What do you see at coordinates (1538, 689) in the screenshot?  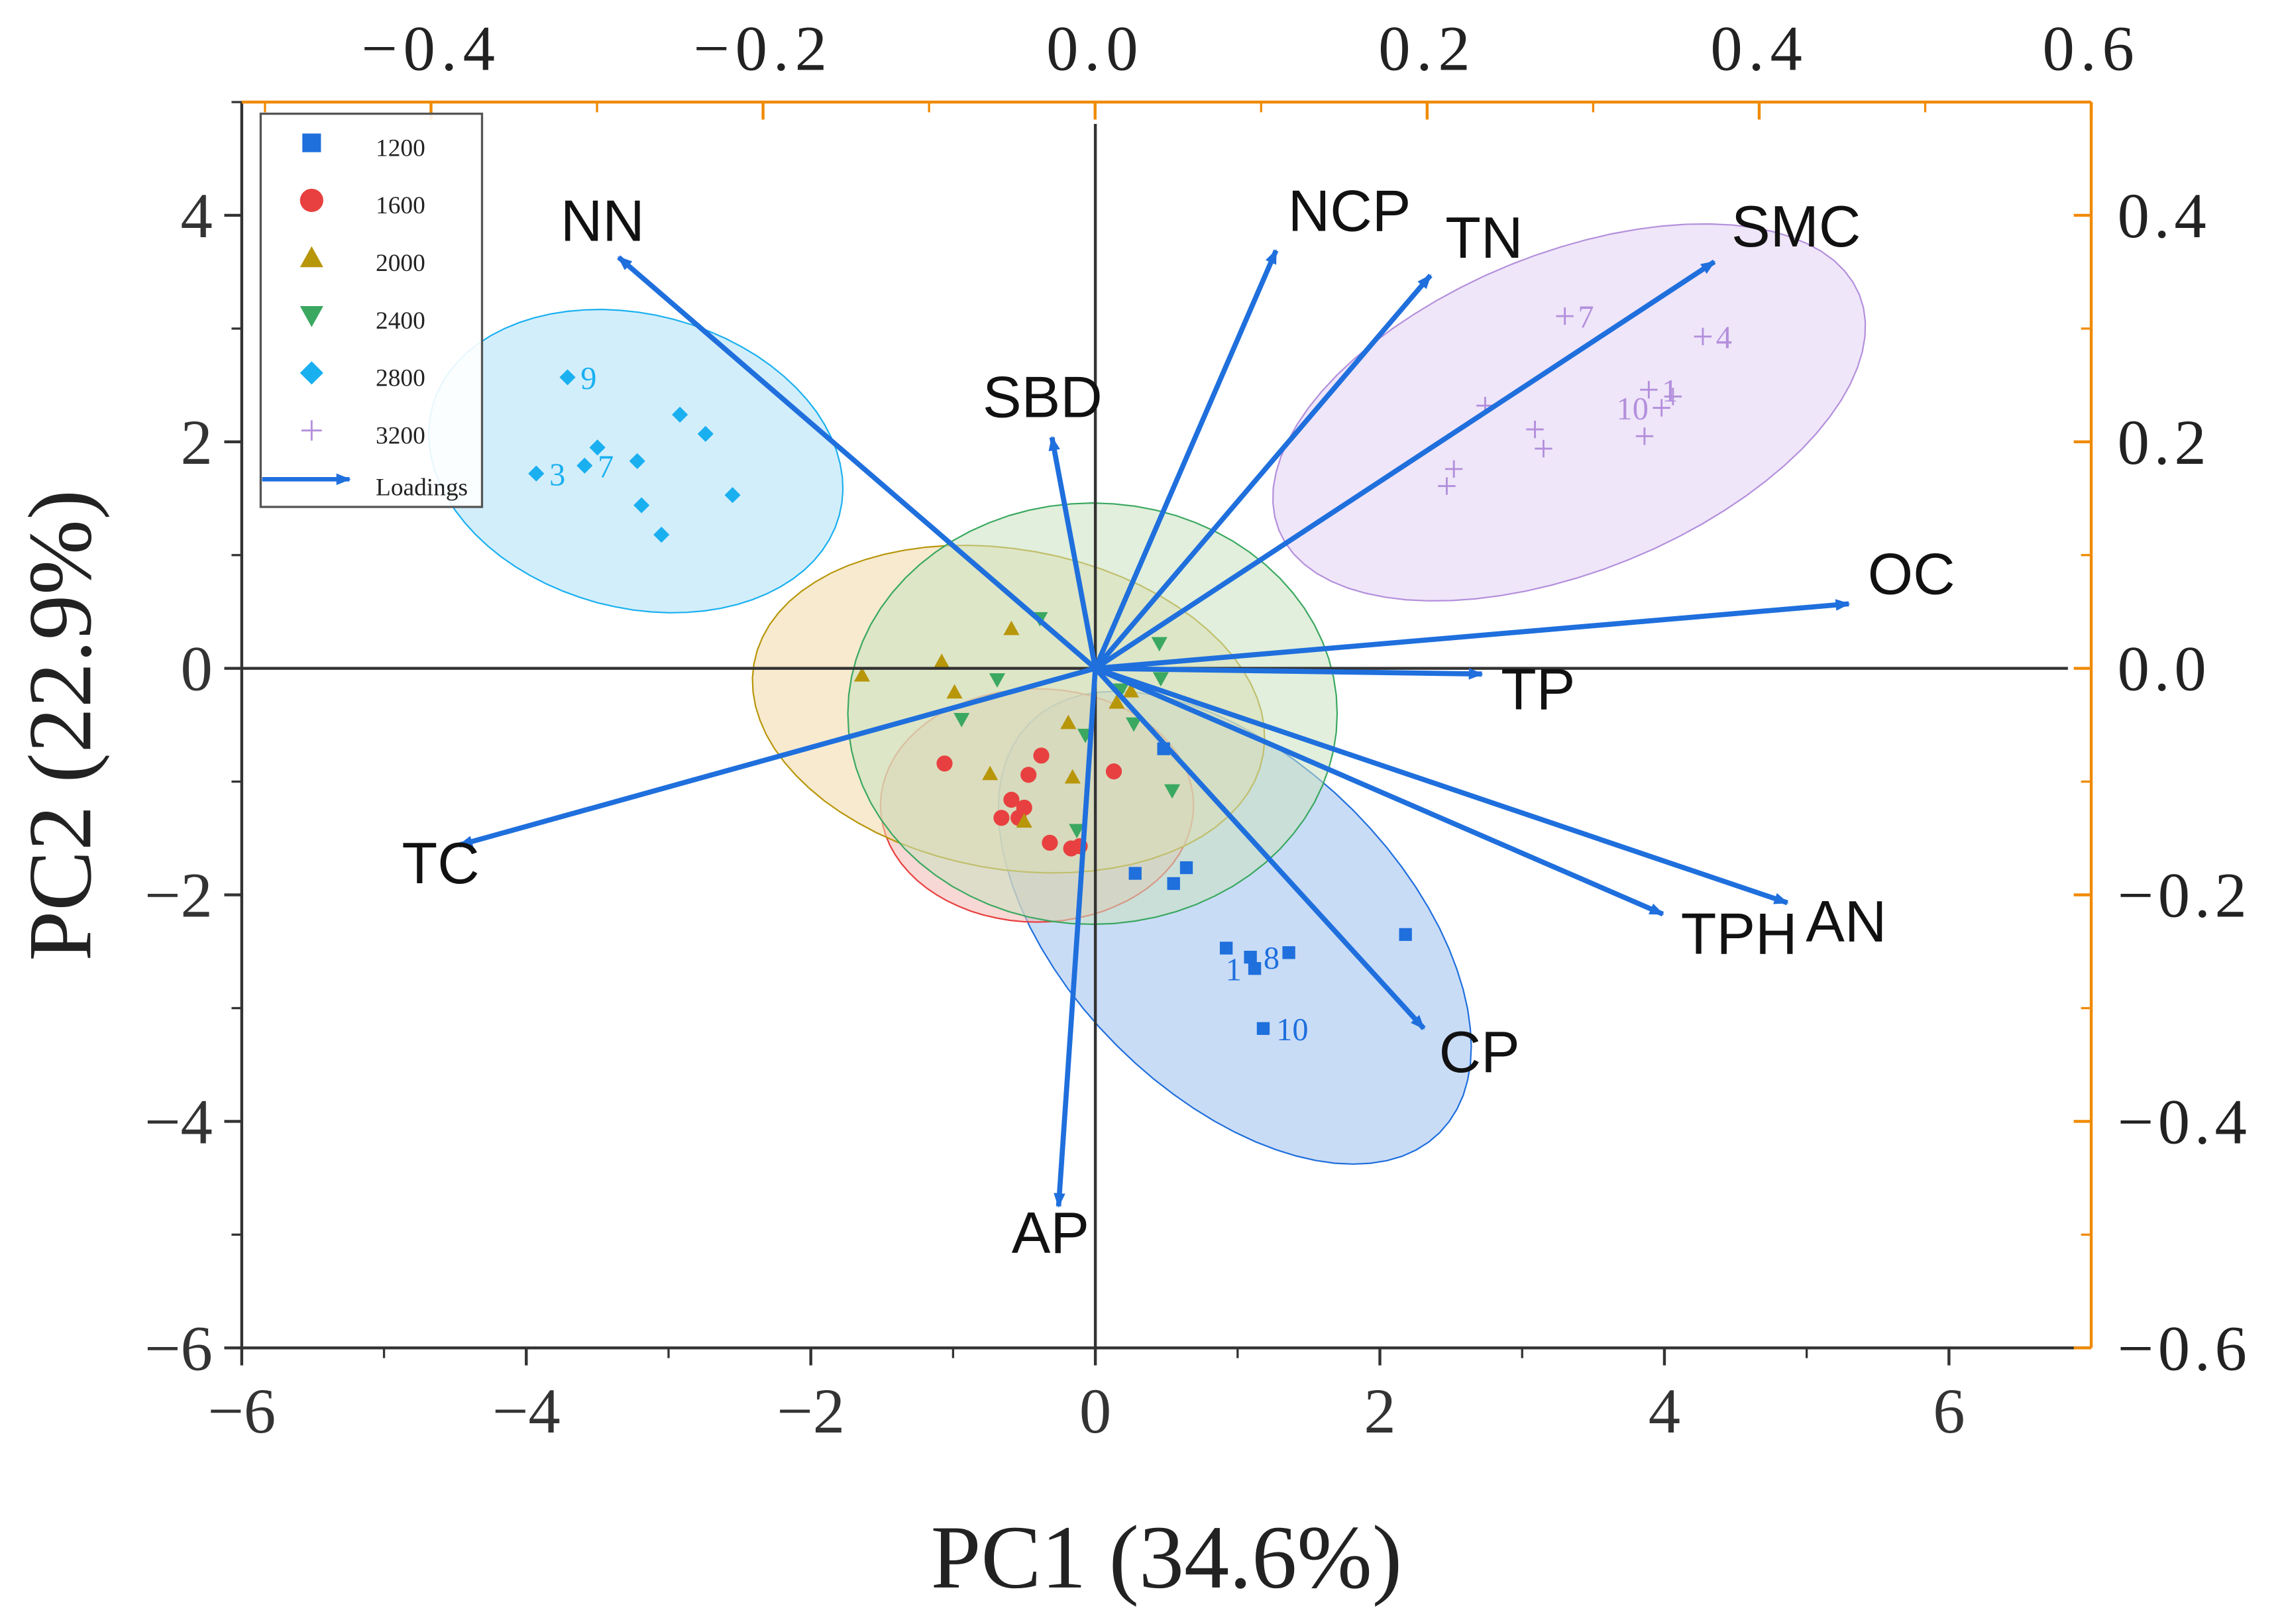 I see `loading-label-TP: TP` at bounding box center [1538, 689].